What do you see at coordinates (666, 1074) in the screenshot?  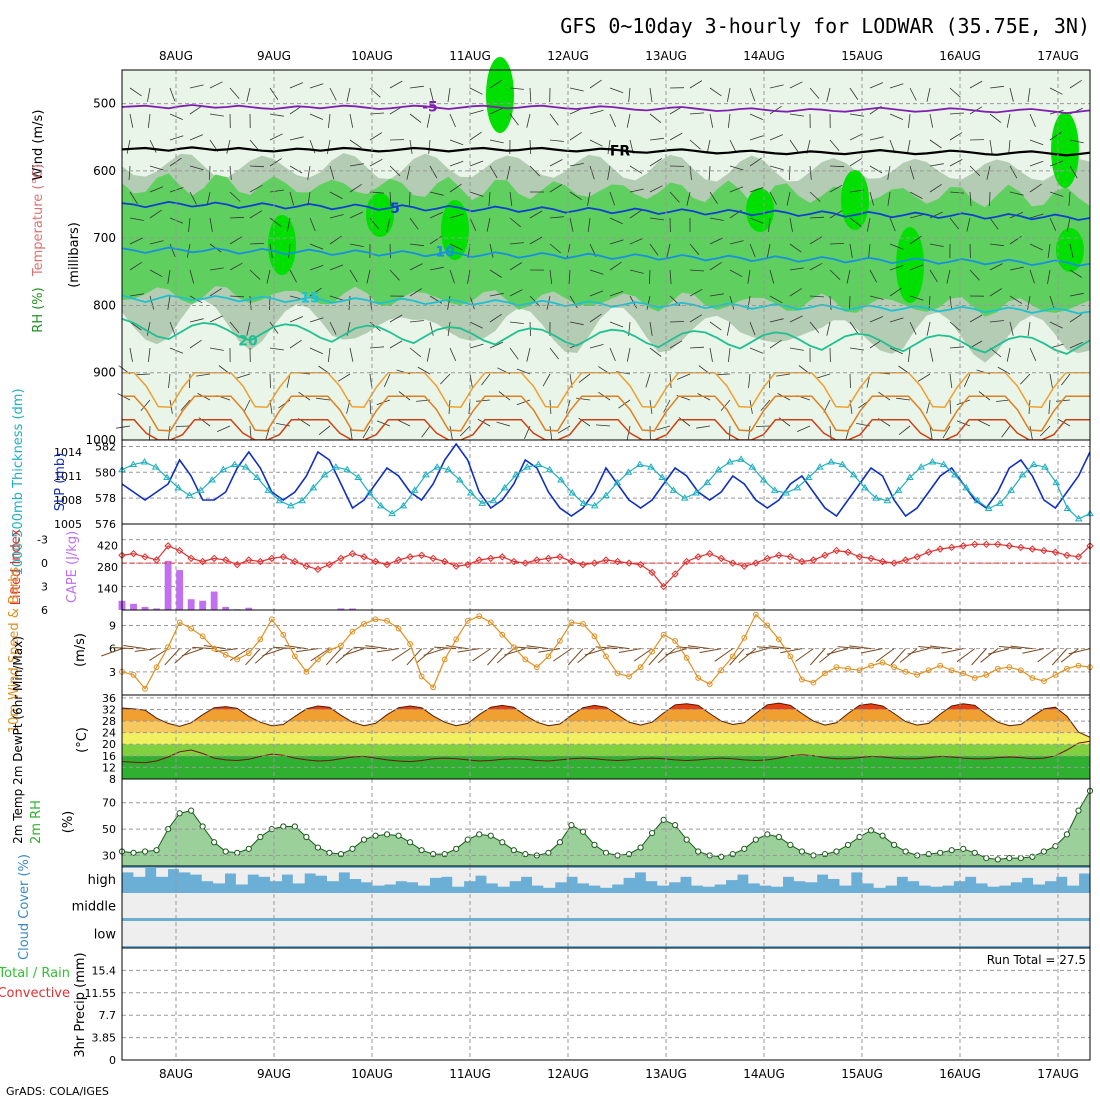 I see `date-label-bottom: 13AUG` at bounding box center [666, 1074].